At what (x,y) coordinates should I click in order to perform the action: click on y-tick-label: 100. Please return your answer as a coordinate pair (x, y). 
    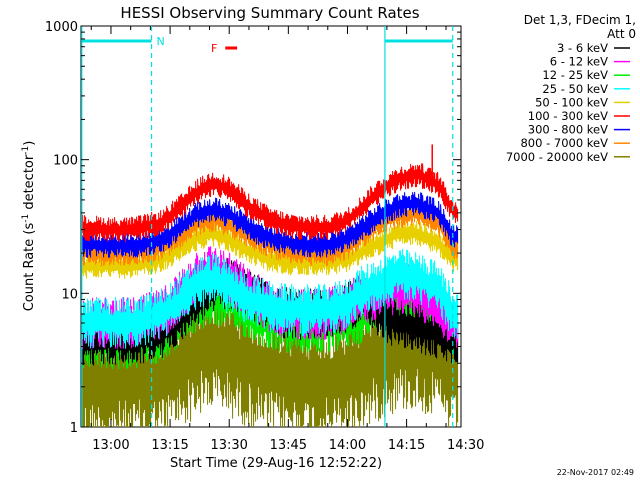
    Looking at the image, I should click on (65, 161).